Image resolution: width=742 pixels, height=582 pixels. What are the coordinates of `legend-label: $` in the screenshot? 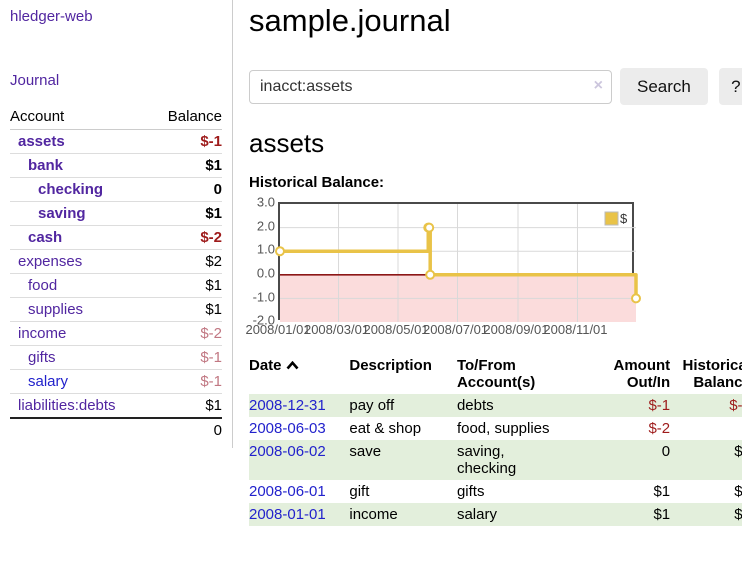 It's located at (624, 218).